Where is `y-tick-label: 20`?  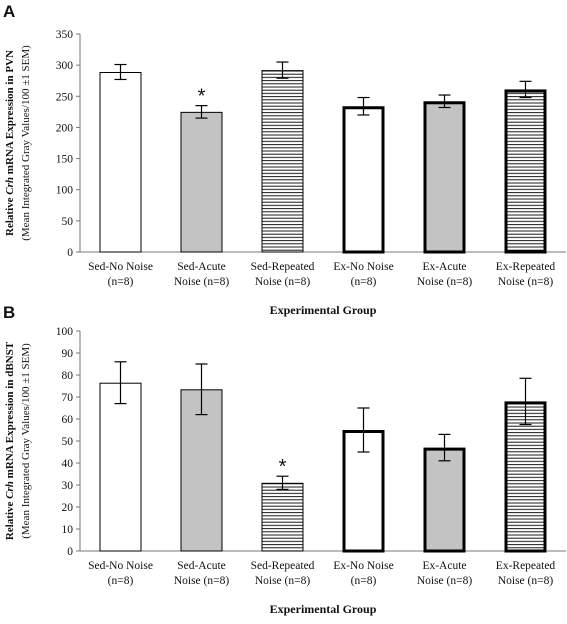
y-tick-label: 20 is located at coordinates (68, 508).